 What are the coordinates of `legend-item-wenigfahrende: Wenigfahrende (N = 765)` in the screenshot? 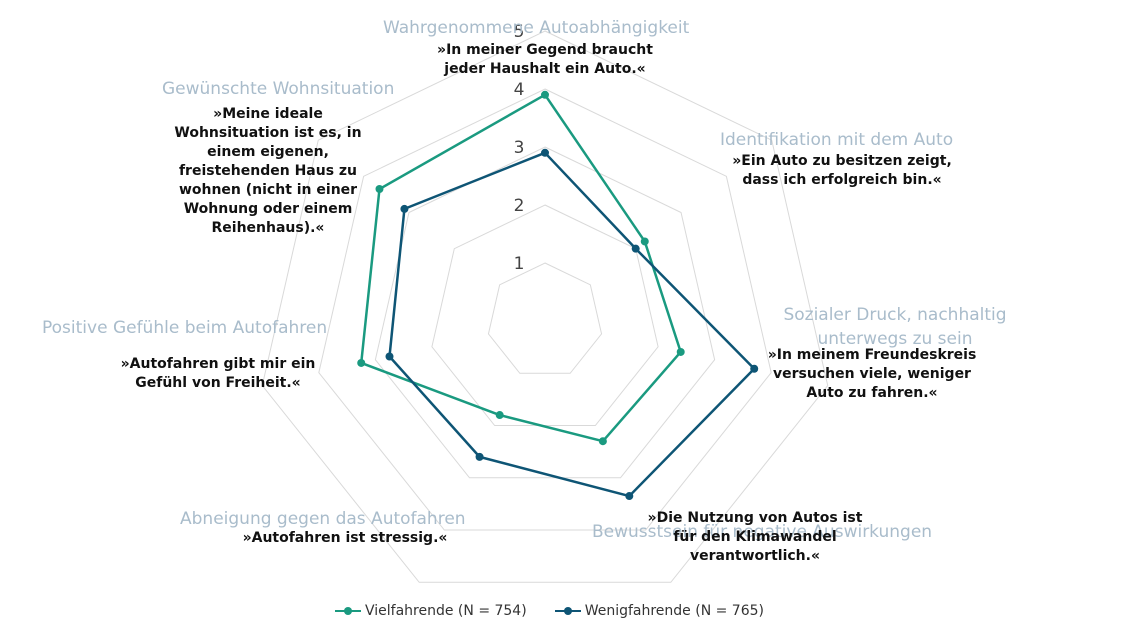 It's located at (659, 611).